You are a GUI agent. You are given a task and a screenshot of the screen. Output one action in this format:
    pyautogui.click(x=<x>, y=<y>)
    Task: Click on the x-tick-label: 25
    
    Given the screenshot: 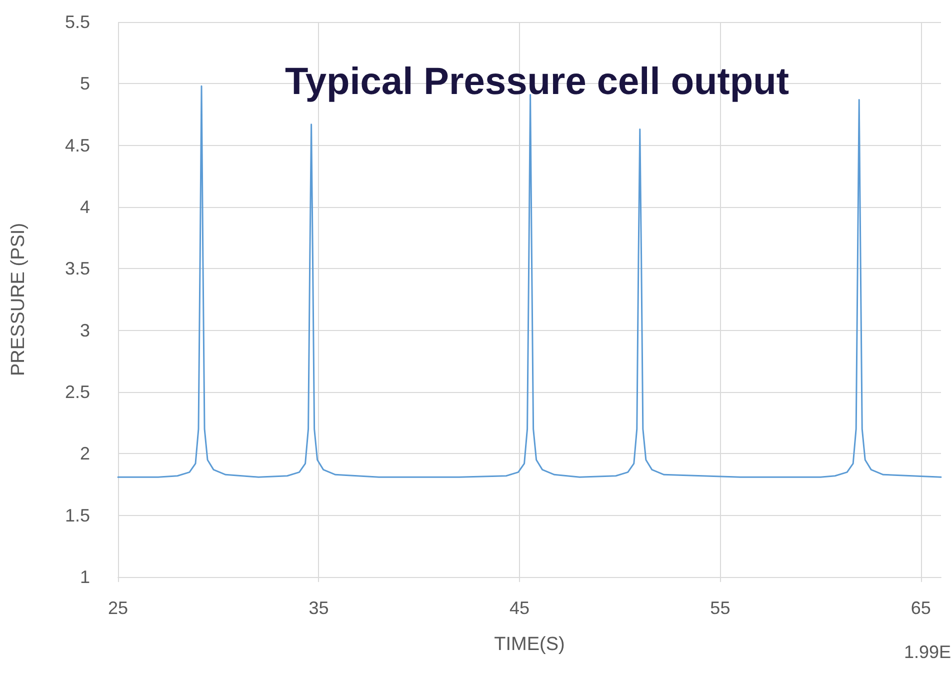 What is the action you would take?
    pyautogui.click(x=118, y=608)
    